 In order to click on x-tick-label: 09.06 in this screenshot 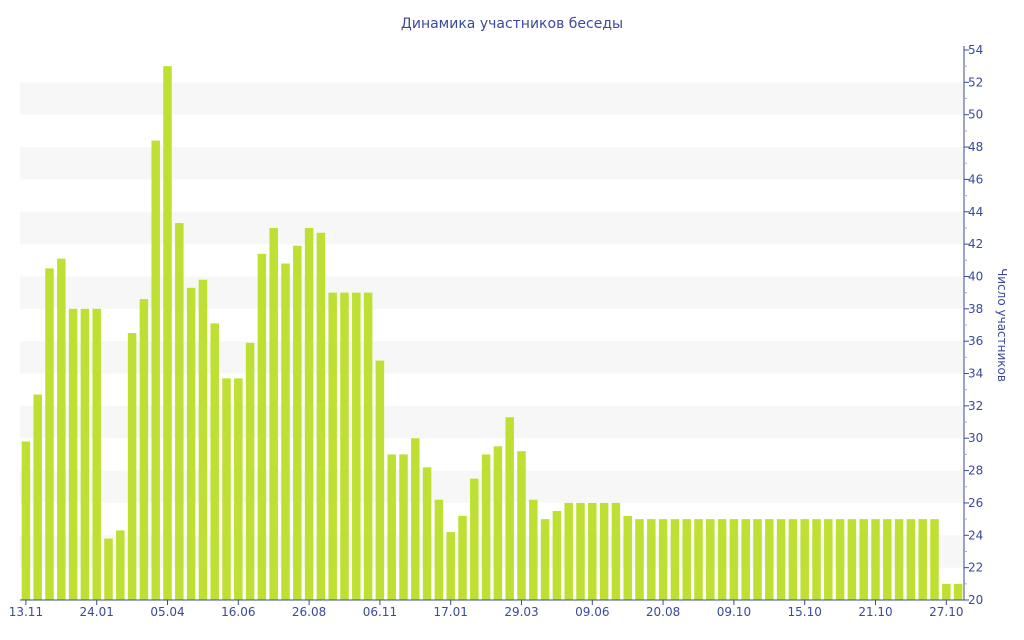, I will do `click(592, 612)`.